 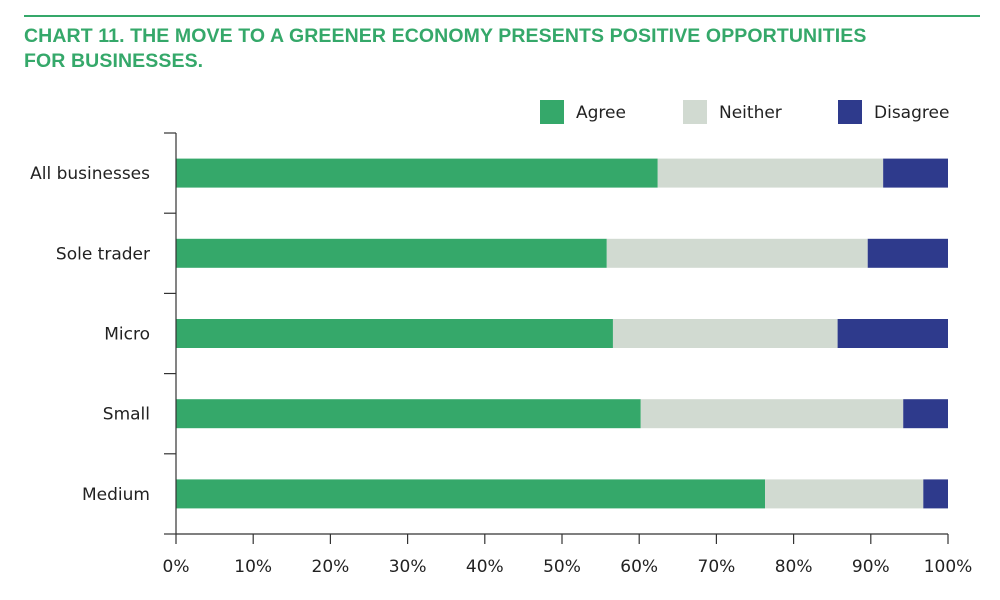 What do you see at coordinates (750, 113) in the screenshot?
I see `legend-label-neither: Neither` at bounding box center [750, 113].